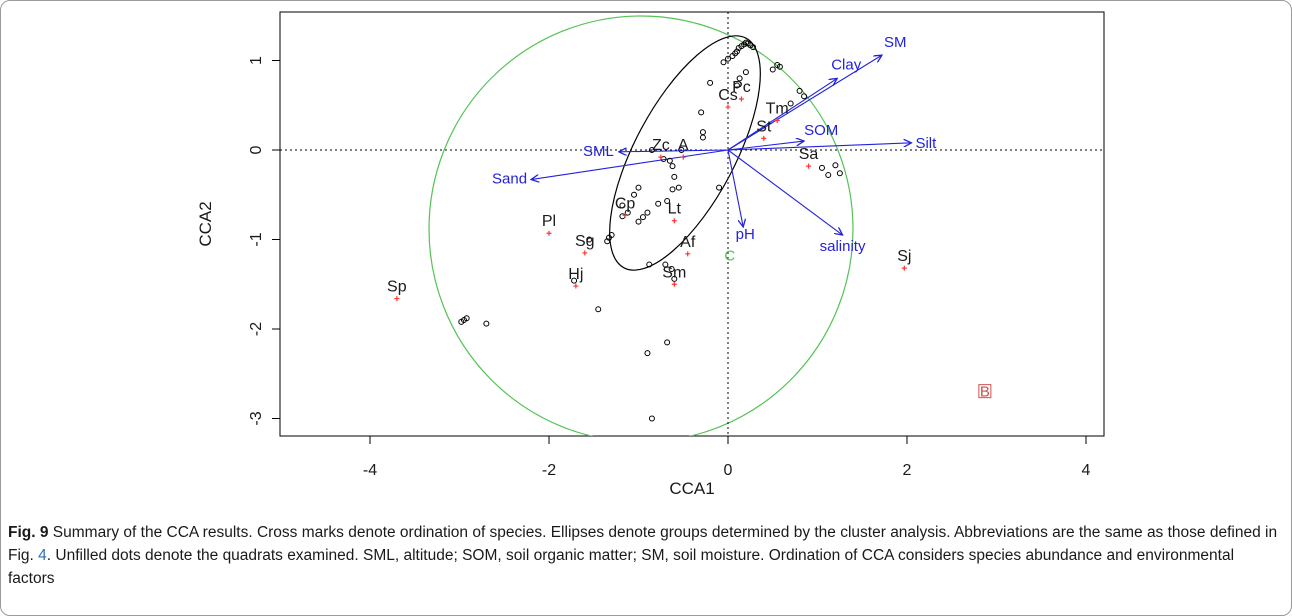  I want to click on species-label: Lt, so click(675, 209).